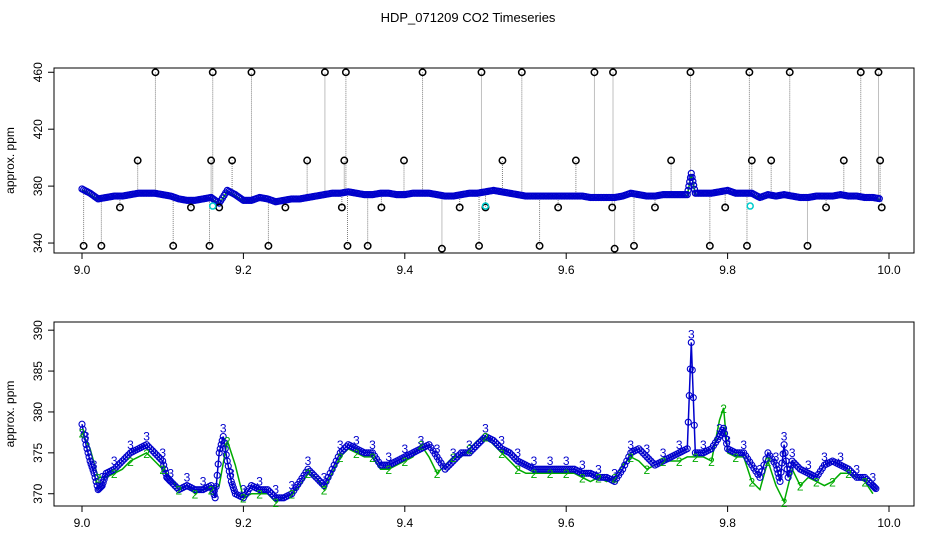 The height and width of the screenshot is (545, 936). I want to click on panel1-y-tick-label: 340, so click(38, 243).